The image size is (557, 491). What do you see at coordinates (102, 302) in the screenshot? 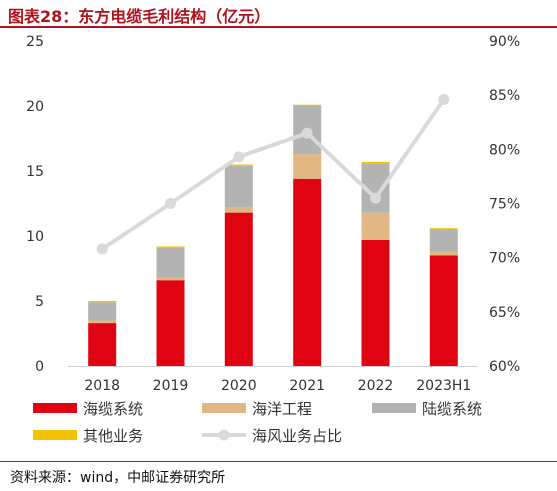
I see `bar-other-business-2018` at bounding box center [102, 302].